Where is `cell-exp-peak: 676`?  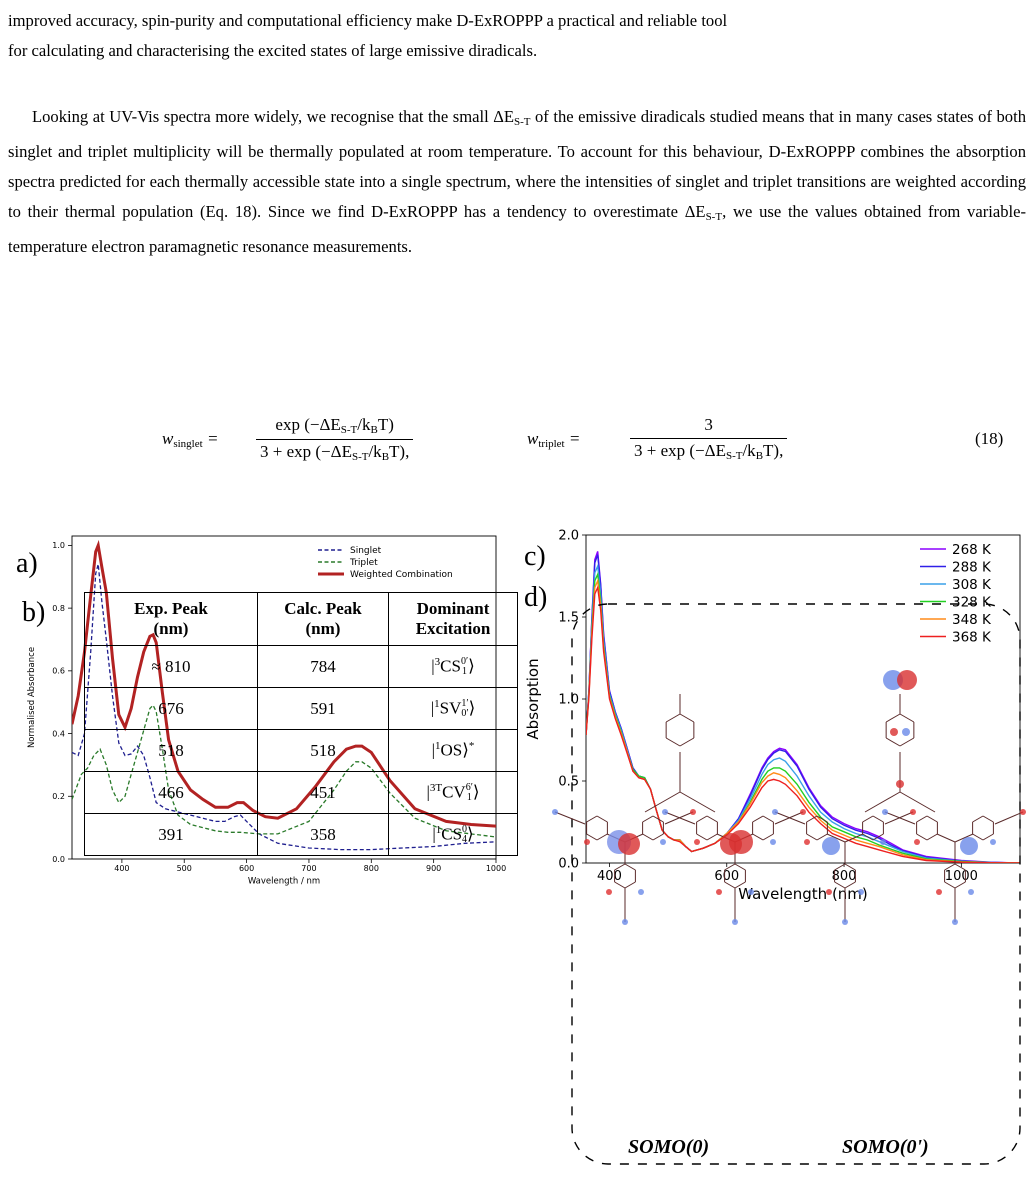
cell-exp-peak: 676 is located at coordinates (171, 708).